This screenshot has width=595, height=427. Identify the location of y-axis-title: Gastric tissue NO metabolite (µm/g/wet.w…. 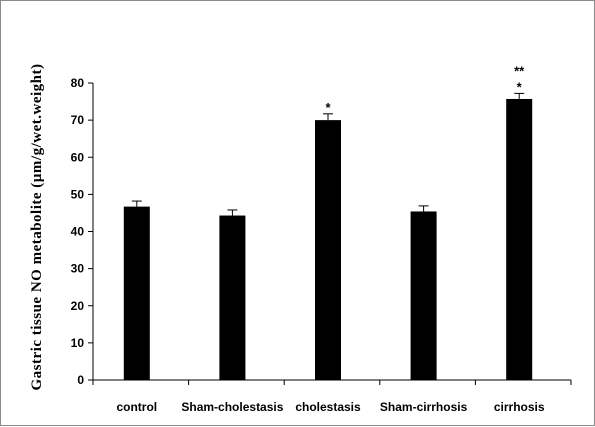
(37, 227).